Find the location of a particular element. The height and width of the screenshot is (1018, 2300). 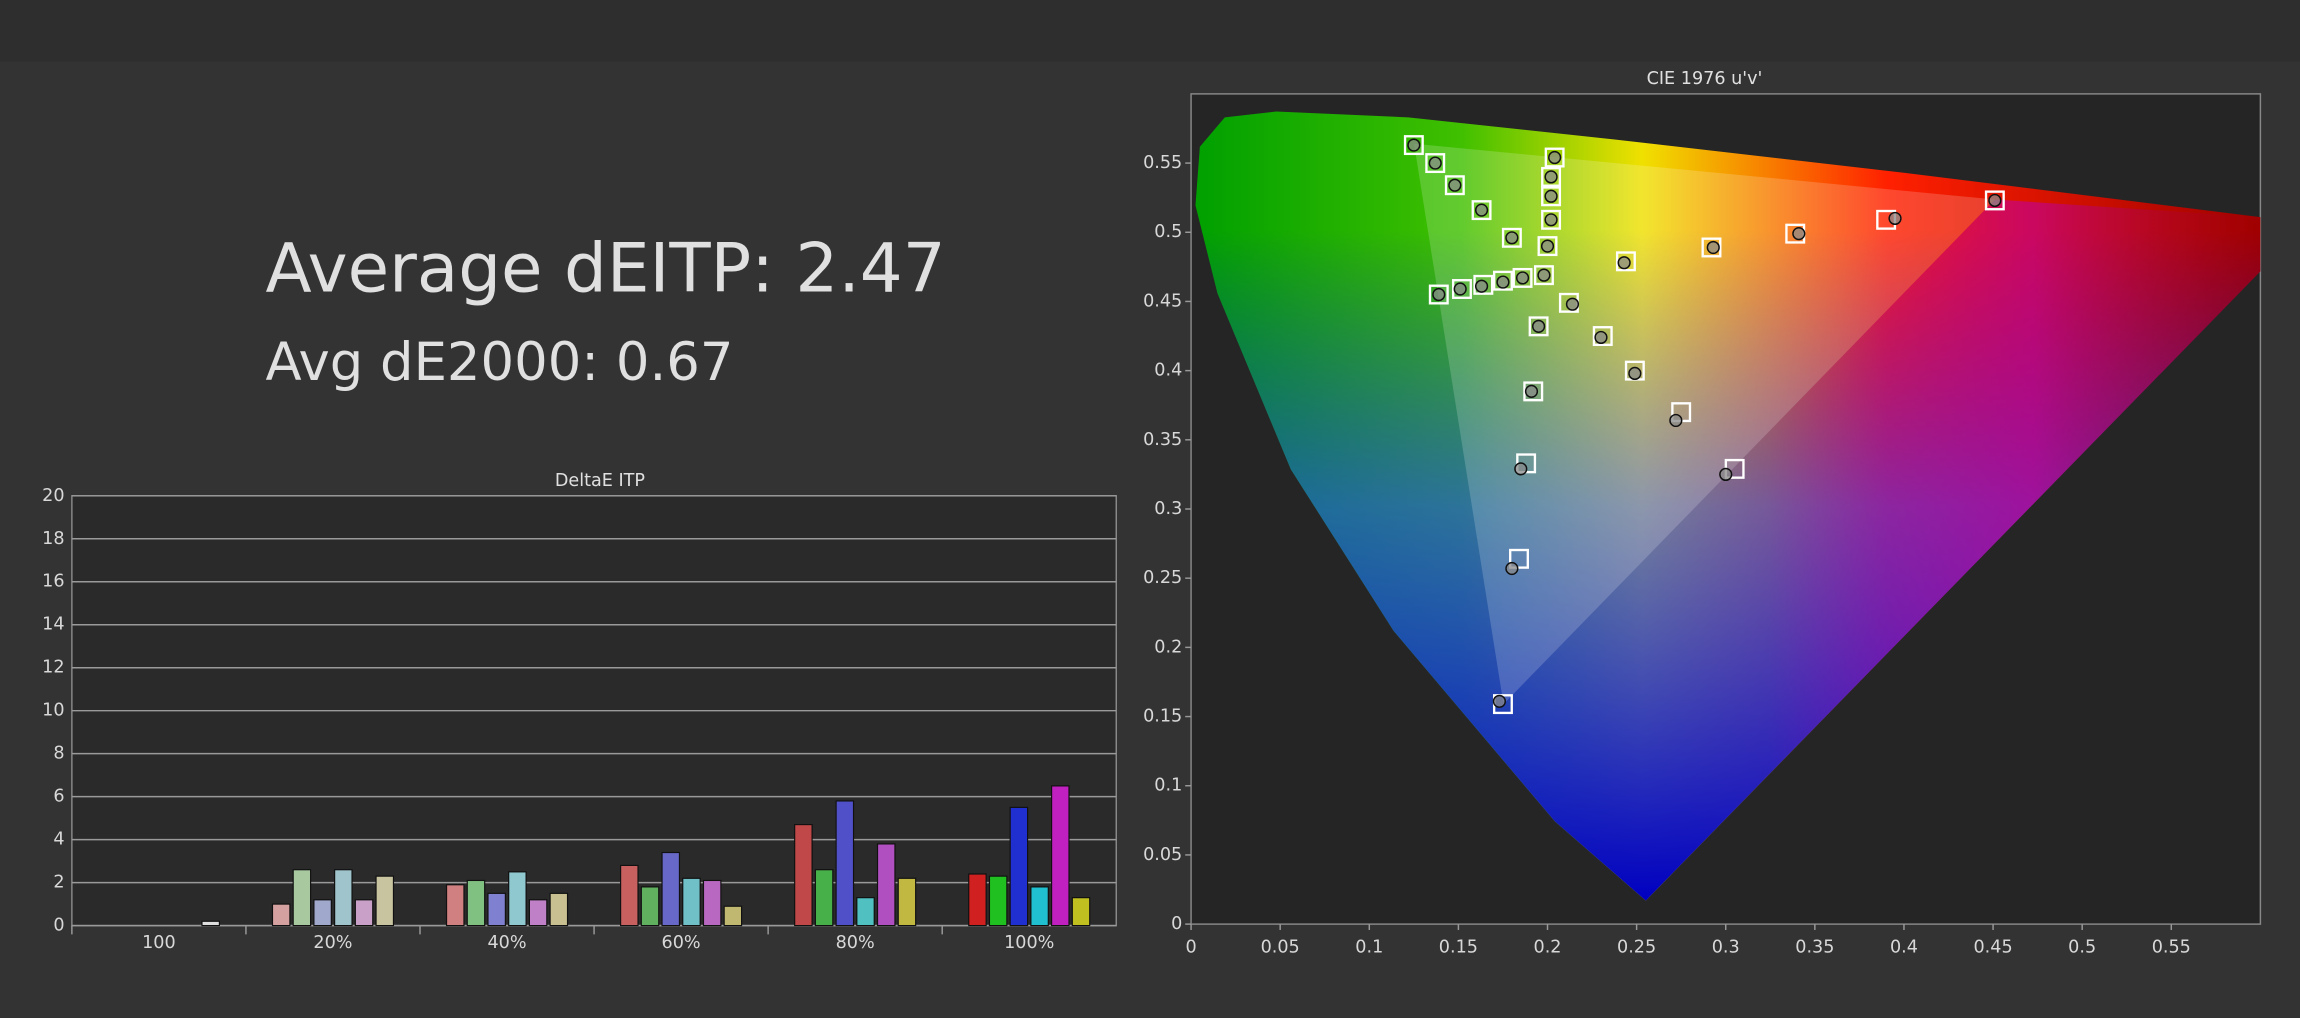

y-tick-label: 14 is located at coordinates (53, 625).